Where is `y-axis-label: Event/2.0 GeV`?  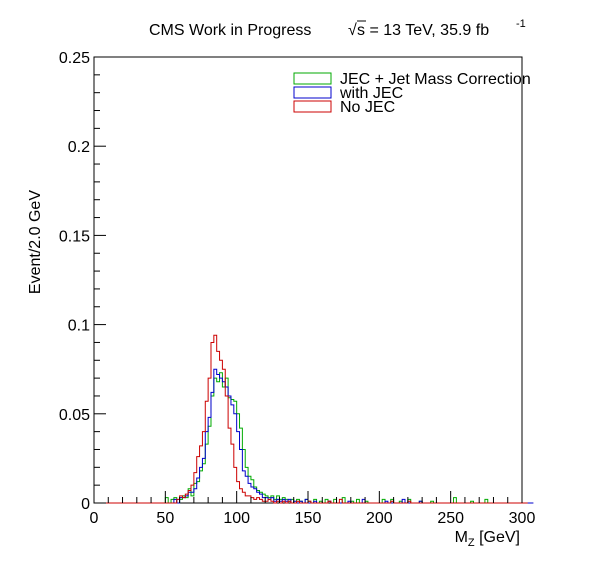 y-axis-label: Event/2.0 GeV is located at coordinates (35, 242).